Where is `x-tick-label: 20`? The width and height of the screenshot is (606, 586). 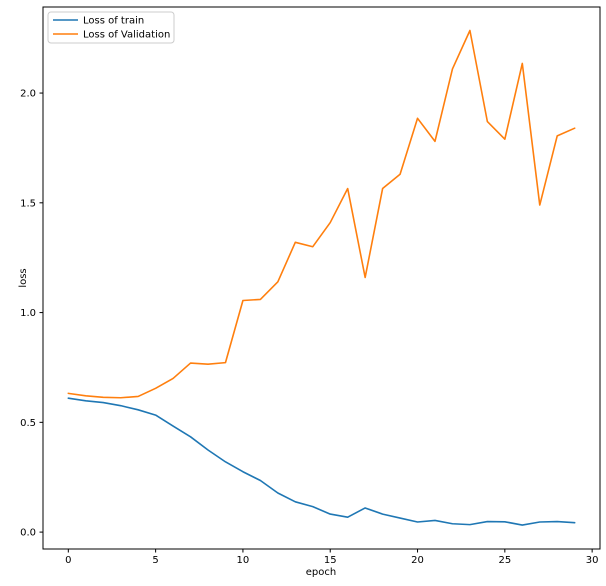 x-tick-label: 20 is located at coordinates (417, 560).